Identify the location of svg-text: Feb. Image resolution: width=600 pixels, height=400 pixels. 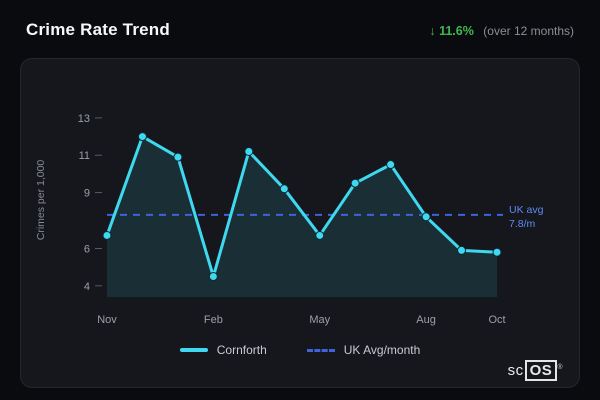
(213, 320).